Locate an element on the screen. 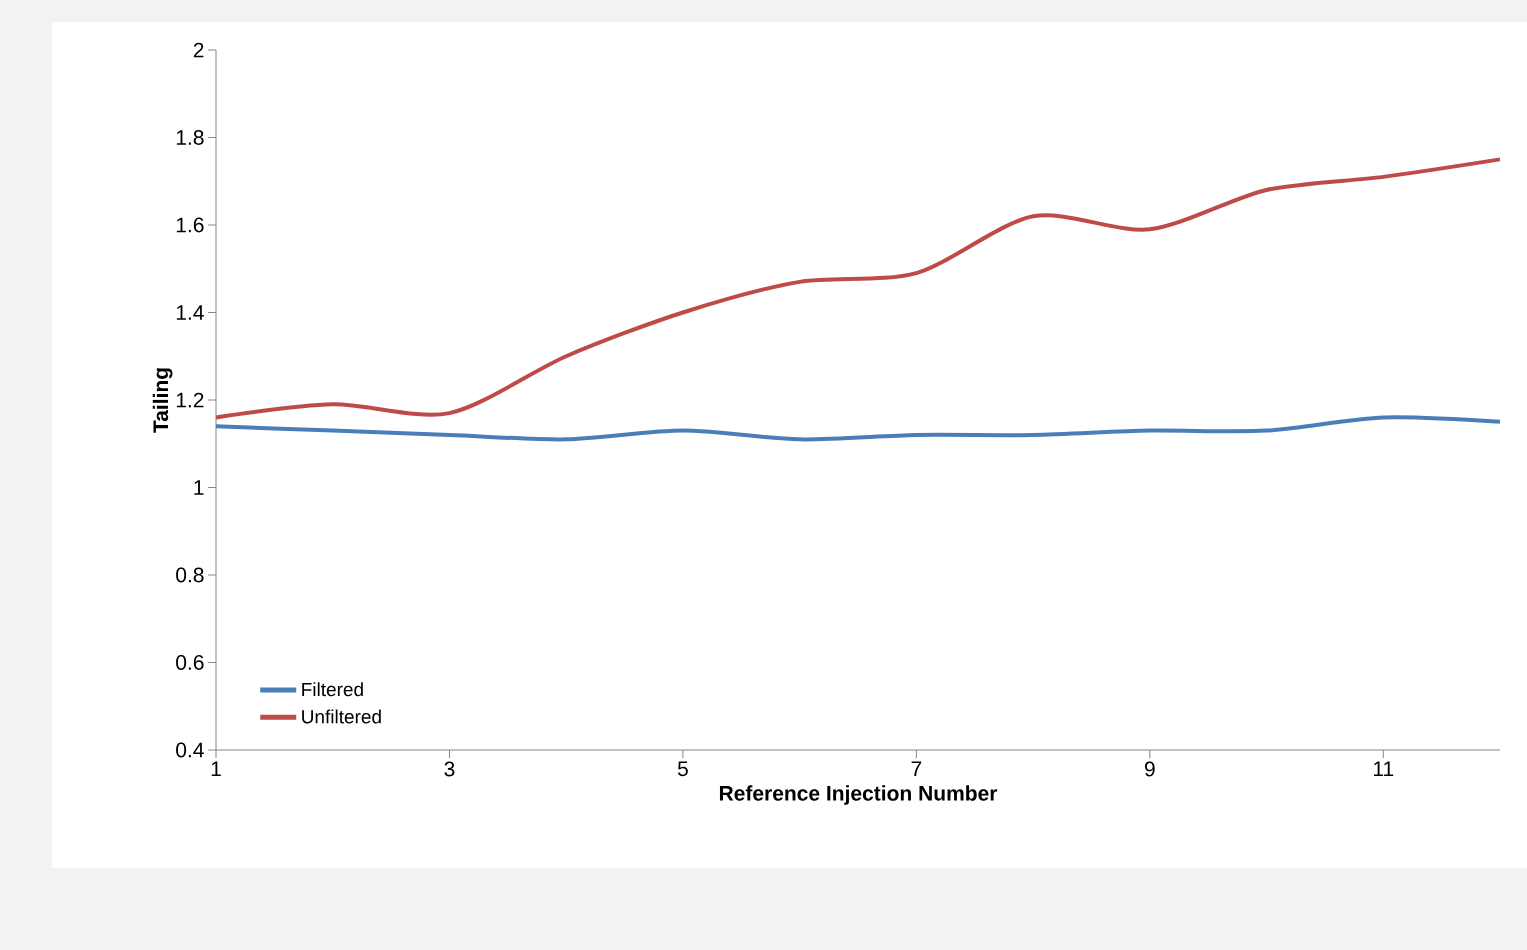 Image resolution: width=1527 pixels, height=950 pixels. y-tick-label: 1.4 is located at coordinates (190, 312).